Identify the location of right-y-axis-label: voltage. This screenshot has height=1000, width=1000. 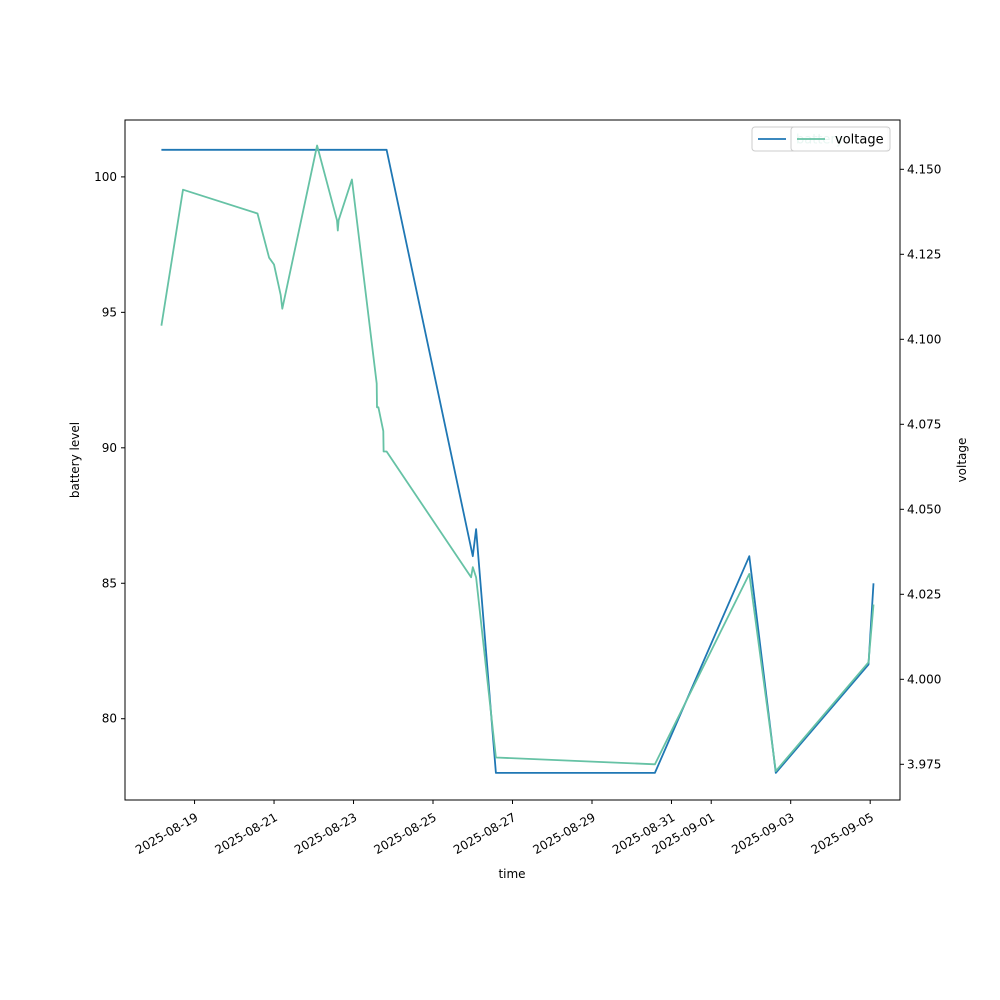
(962, 460).